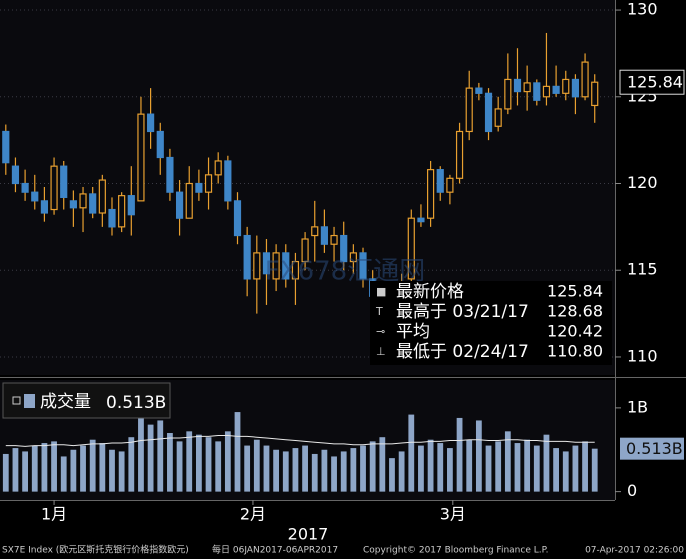 This screenshot has height=559, width=686. I want to click on footer-time: 07-Apr-2017 02:26:00, so click(634, 551).